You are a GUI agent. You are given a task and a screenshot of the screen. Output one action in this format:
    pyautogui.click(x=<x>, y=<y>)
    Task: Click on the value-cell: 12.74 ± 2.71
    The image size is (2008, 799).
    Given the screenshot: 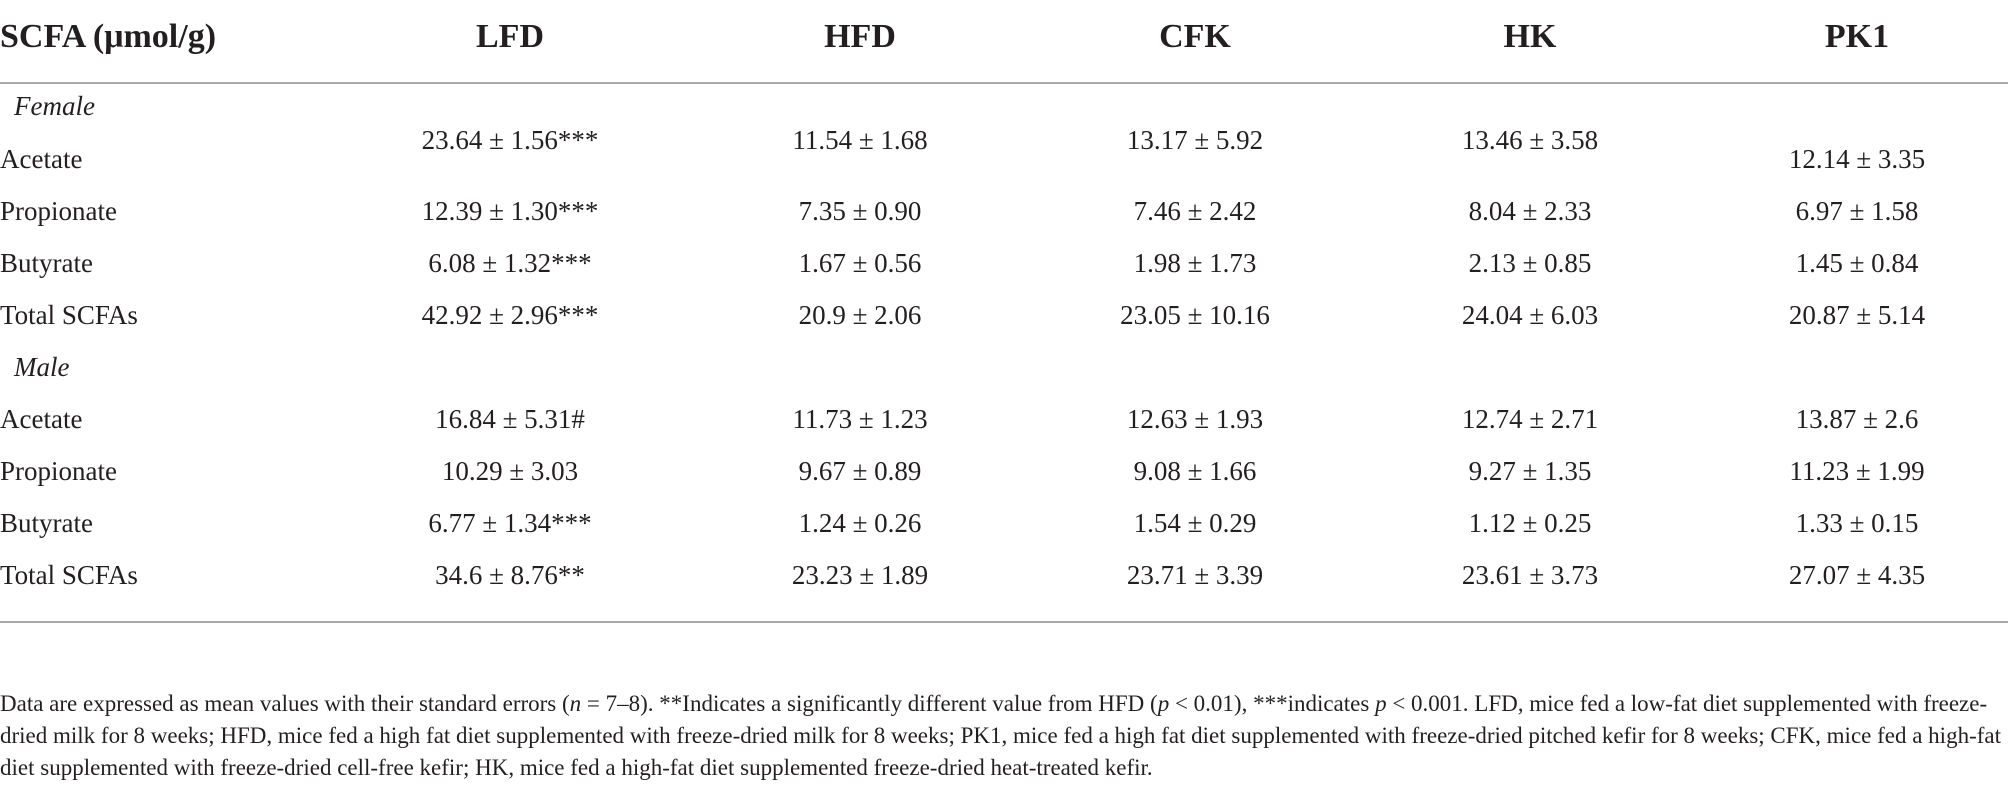 What is the action you would take?
    pyautogui.click(x=1530, y=419)
    